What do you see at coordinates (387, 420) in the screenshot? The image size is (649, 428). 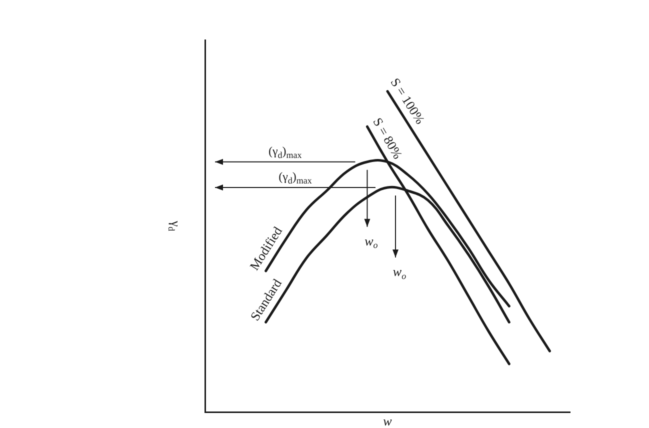 I see `x-axis-title: w` at bounding box center [387, 420].